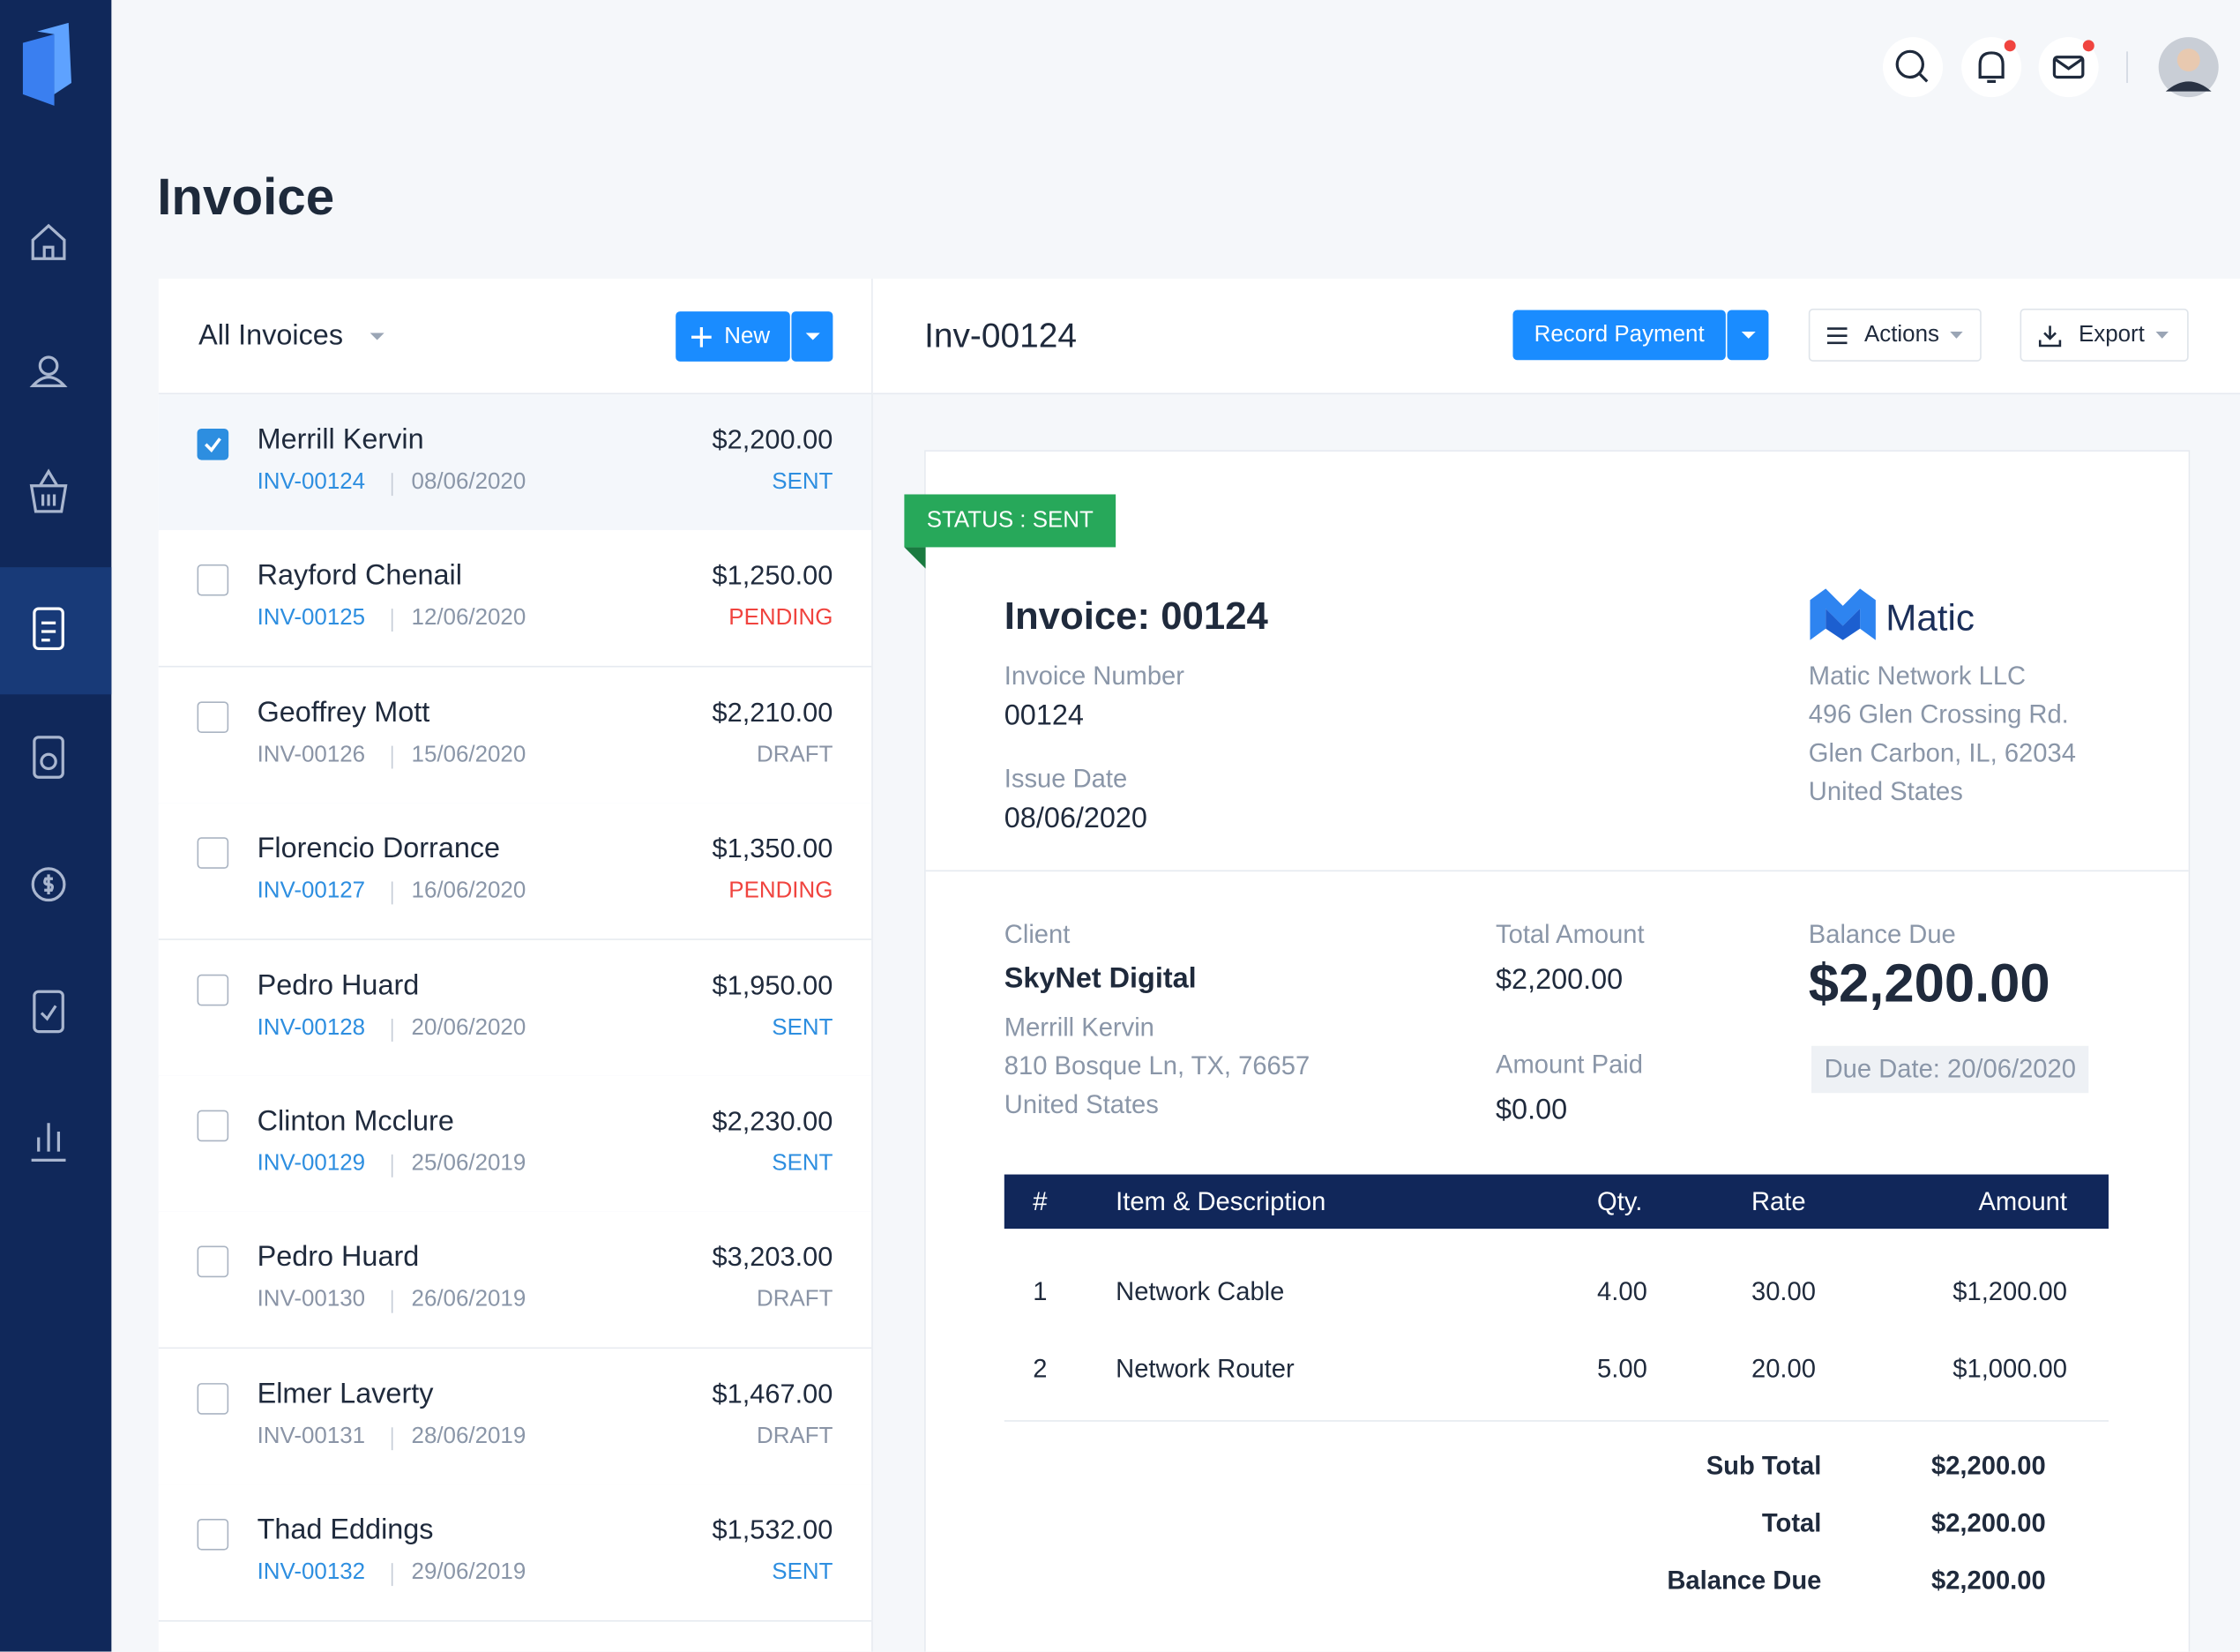  What do you see at coordinates (1620, 1201) in the screenshot?
I see `table-header-cell: Qty.` at bounding box center [1620, 1201].